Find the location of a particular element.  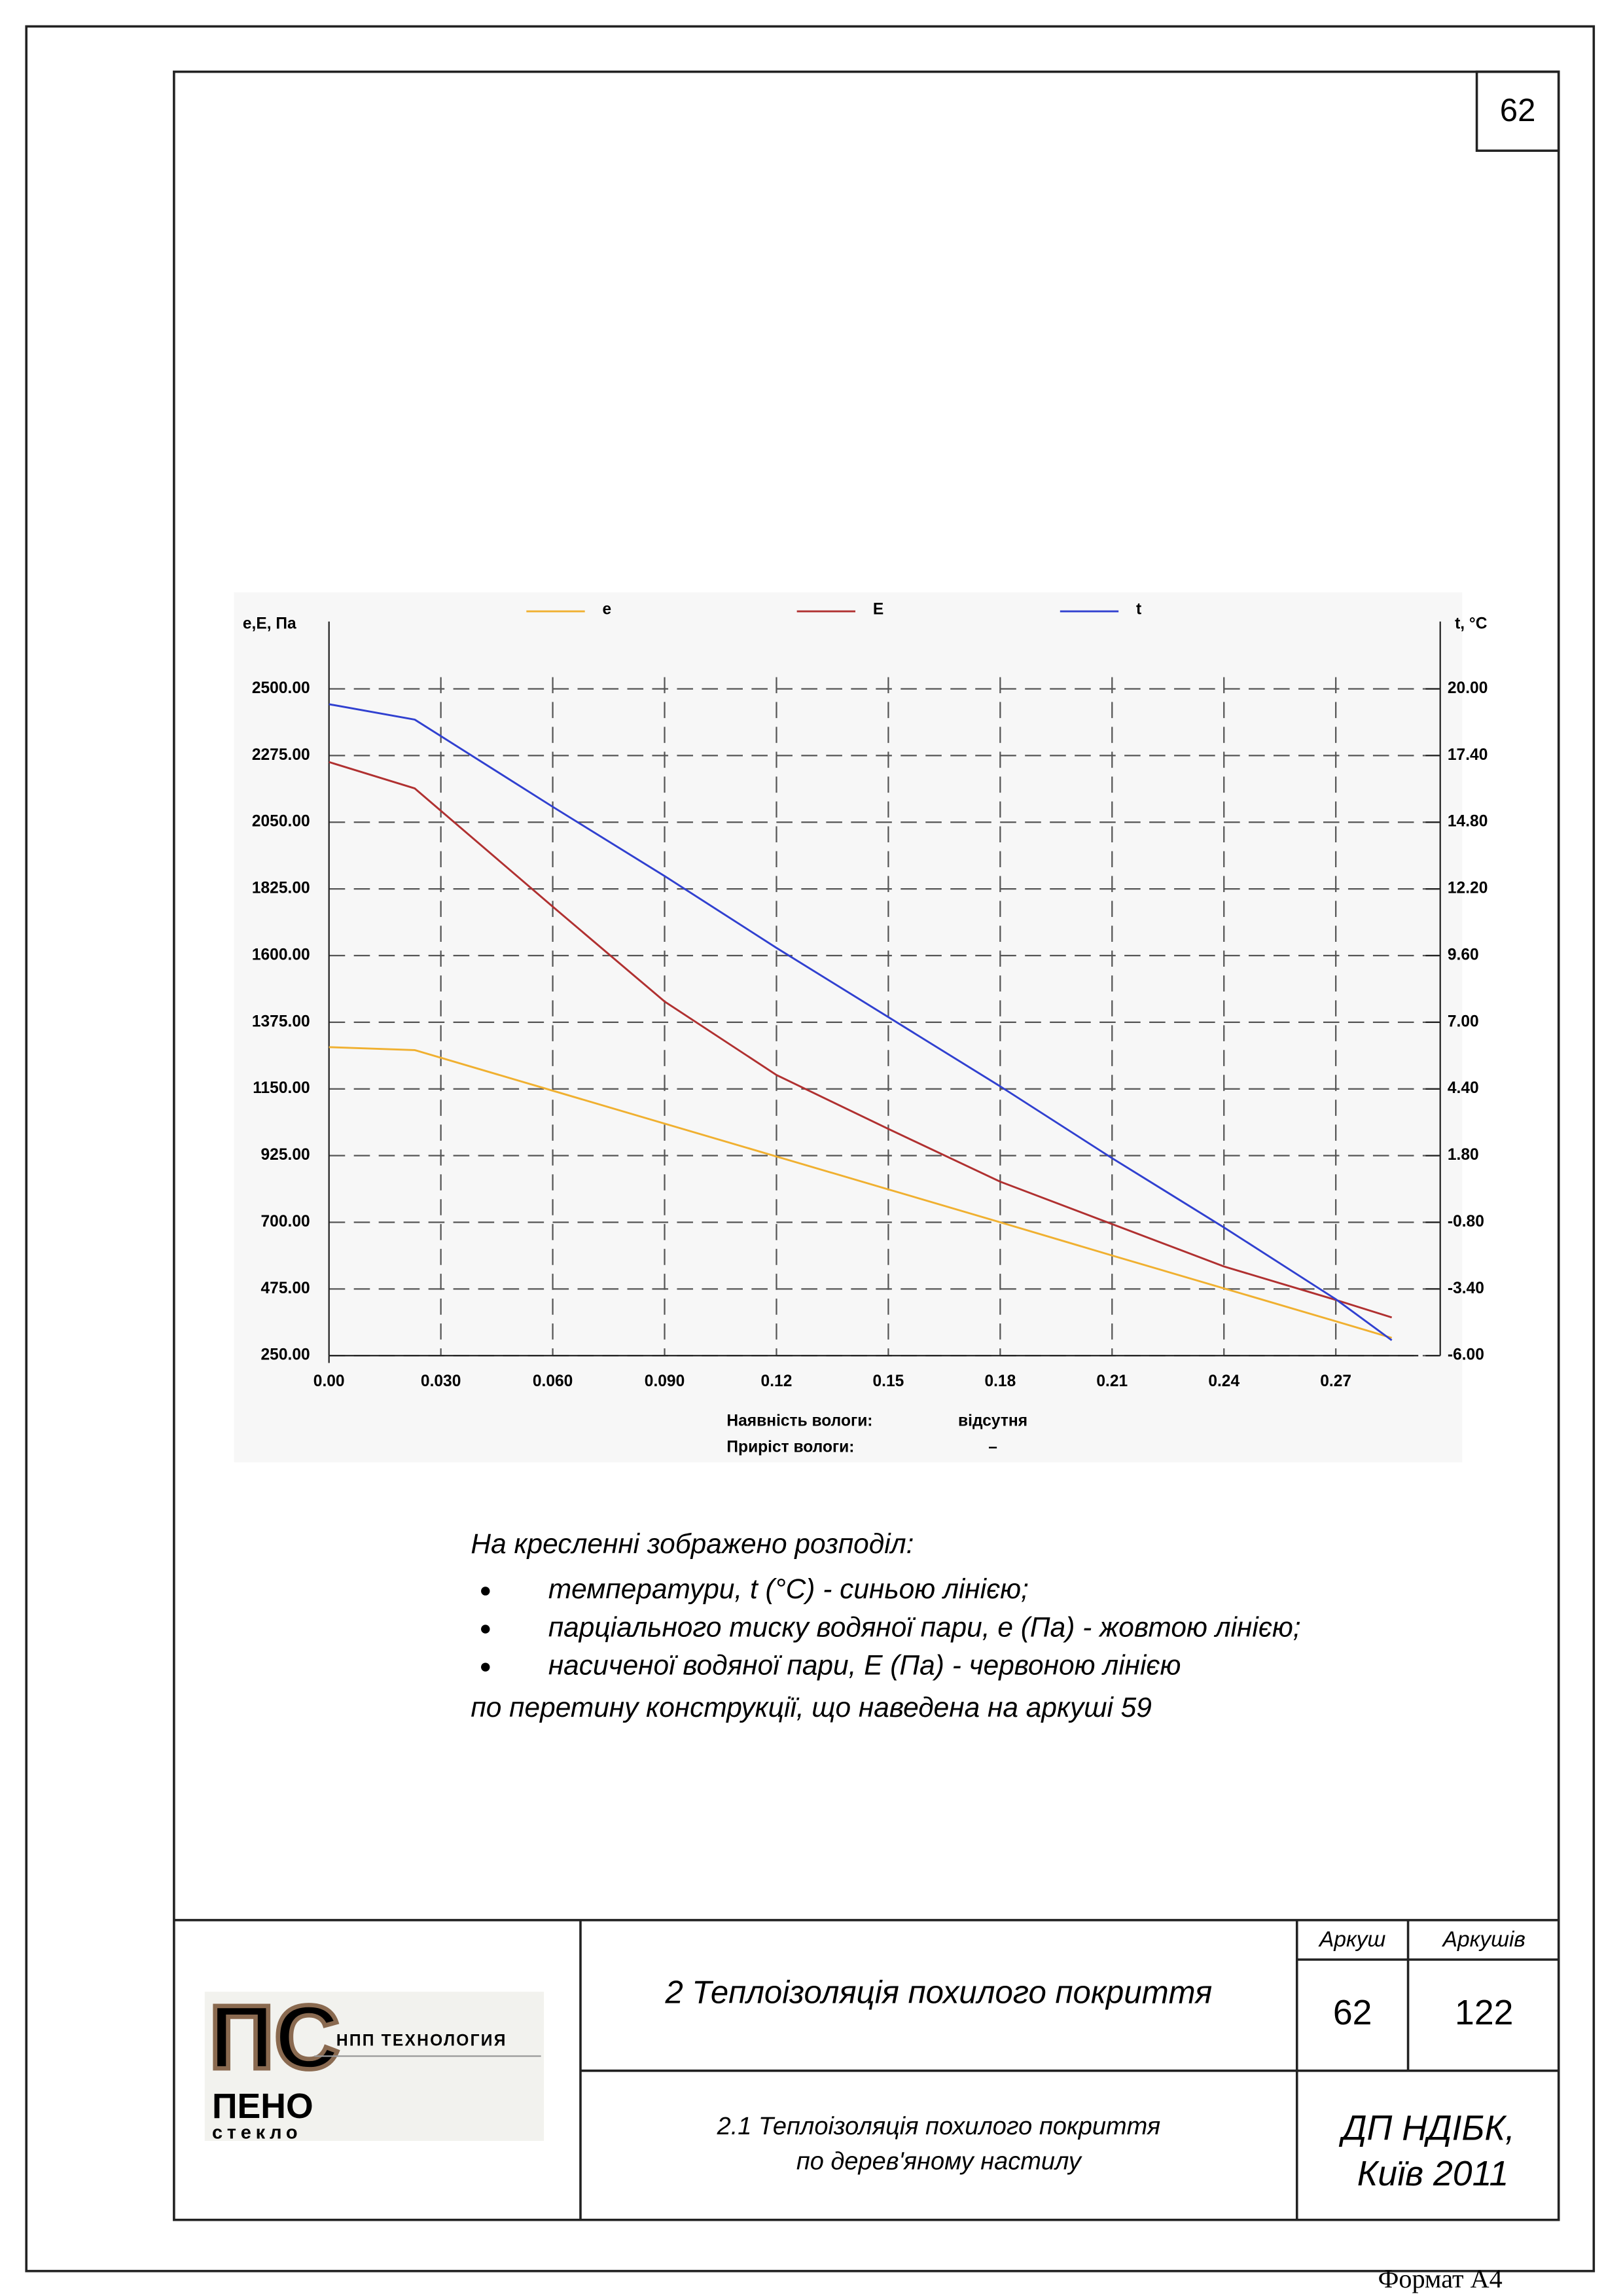

note-value: – is located at coordinates (993, 1447).